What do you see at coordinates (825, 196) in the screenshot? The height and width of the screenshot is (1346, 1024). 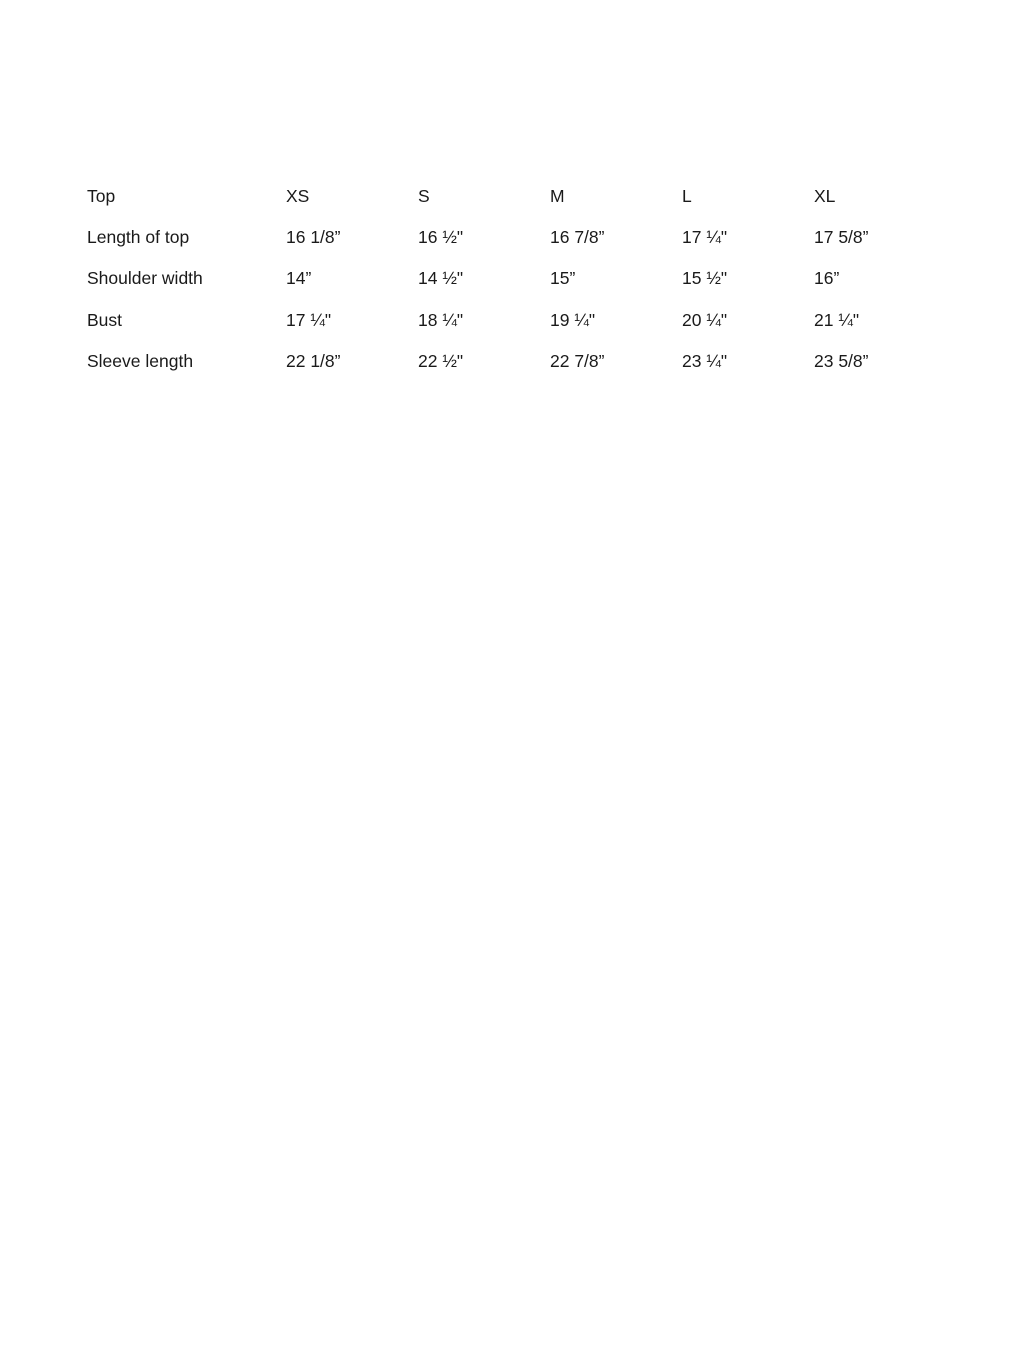 I see `header-cell: XL` at bounding box center [825, 196].